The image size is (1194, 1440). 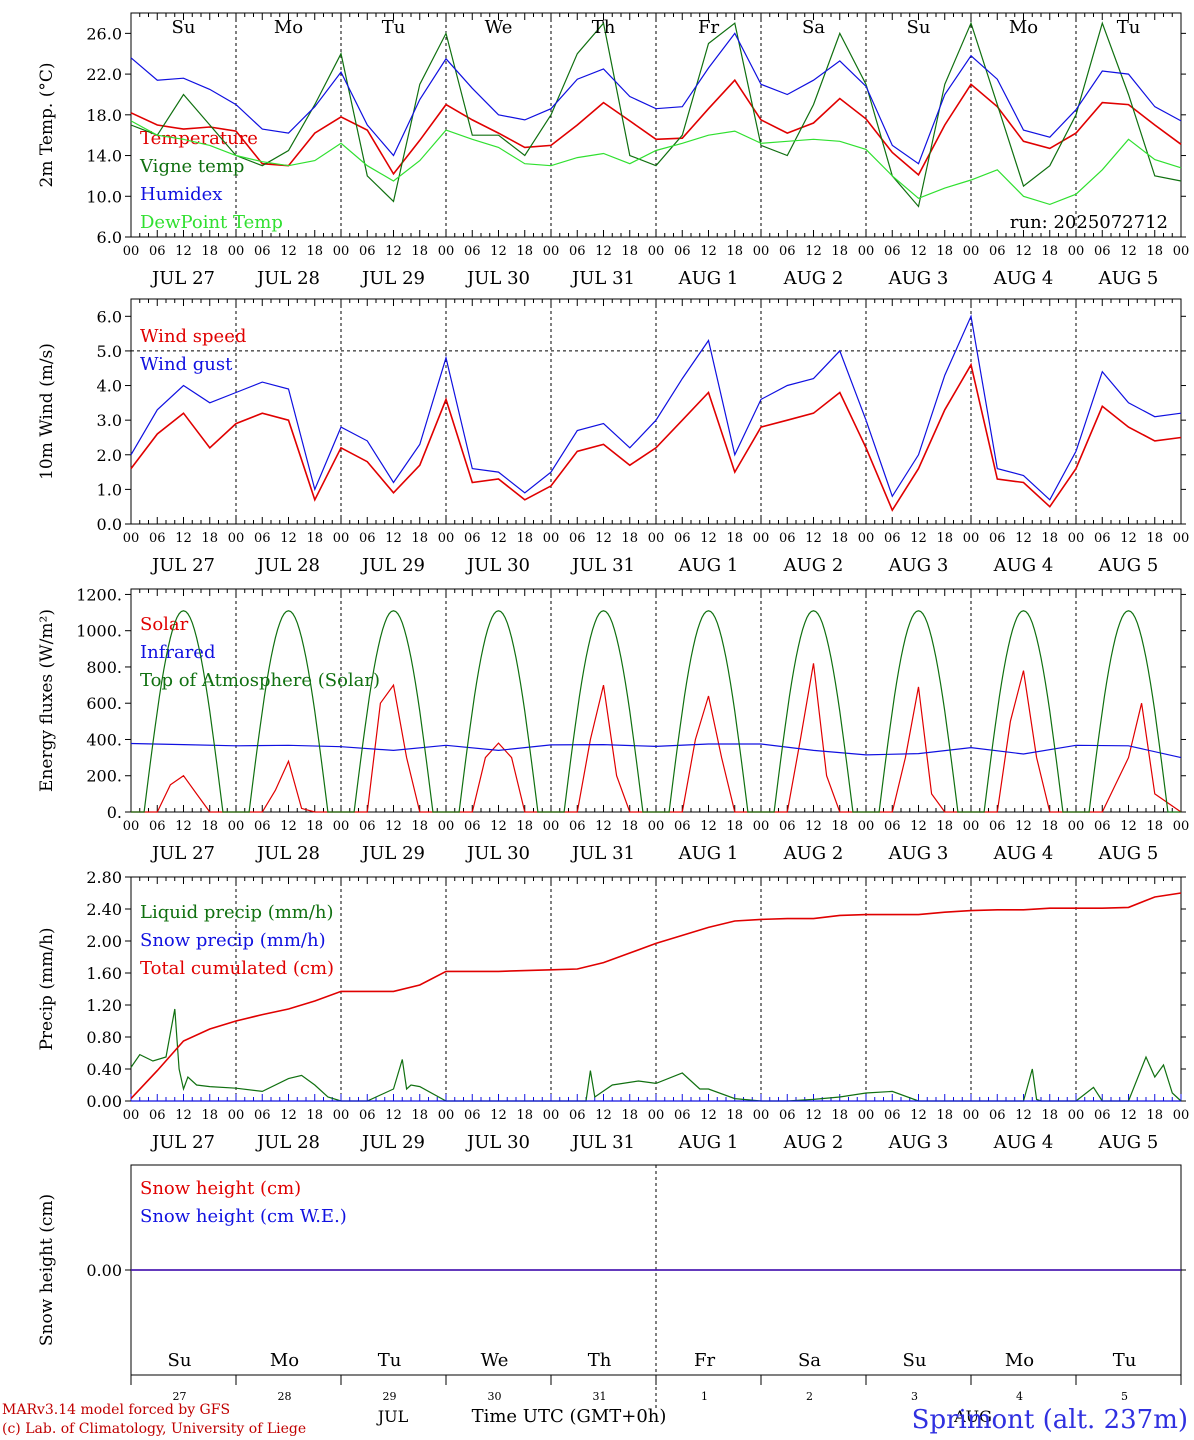 What do you see at coordinates (918, 278) in the screenshot?
I see `date-label: AUG 3` at bounding box center [918, 278].